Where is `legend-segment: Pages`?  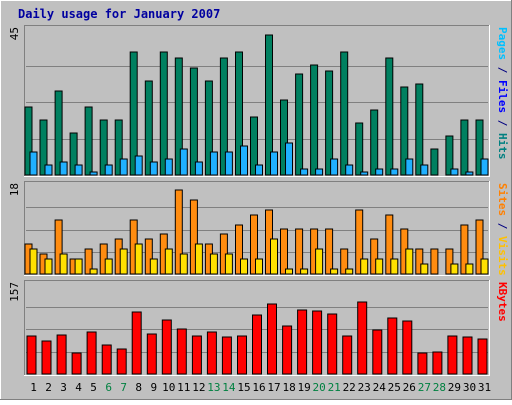 legend-segment: Pages is located at coordinates (502, 43).